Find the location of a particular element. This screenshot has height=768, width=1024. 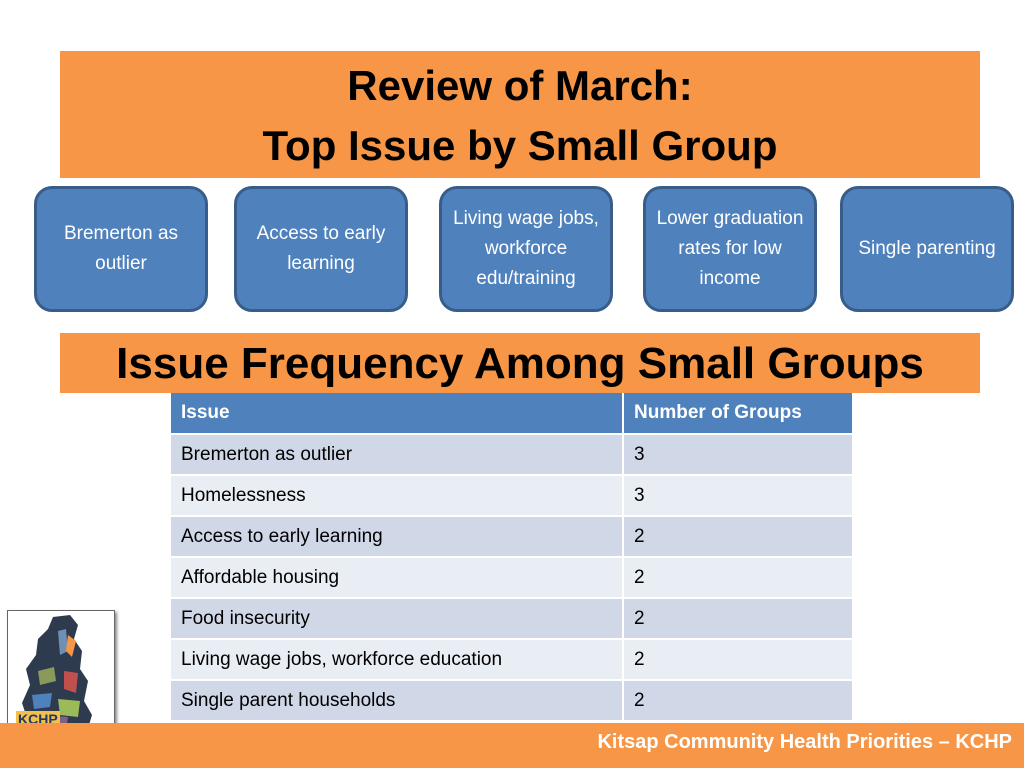

table-row: Living wage jobs, workforce education 2 is located at coordinates (512, 660).